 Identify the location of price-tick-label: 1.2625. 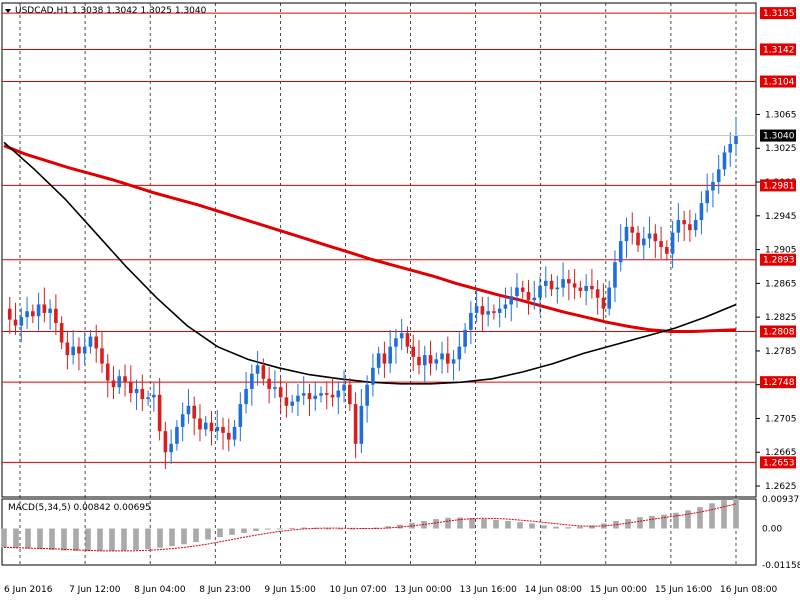
(781, 487).